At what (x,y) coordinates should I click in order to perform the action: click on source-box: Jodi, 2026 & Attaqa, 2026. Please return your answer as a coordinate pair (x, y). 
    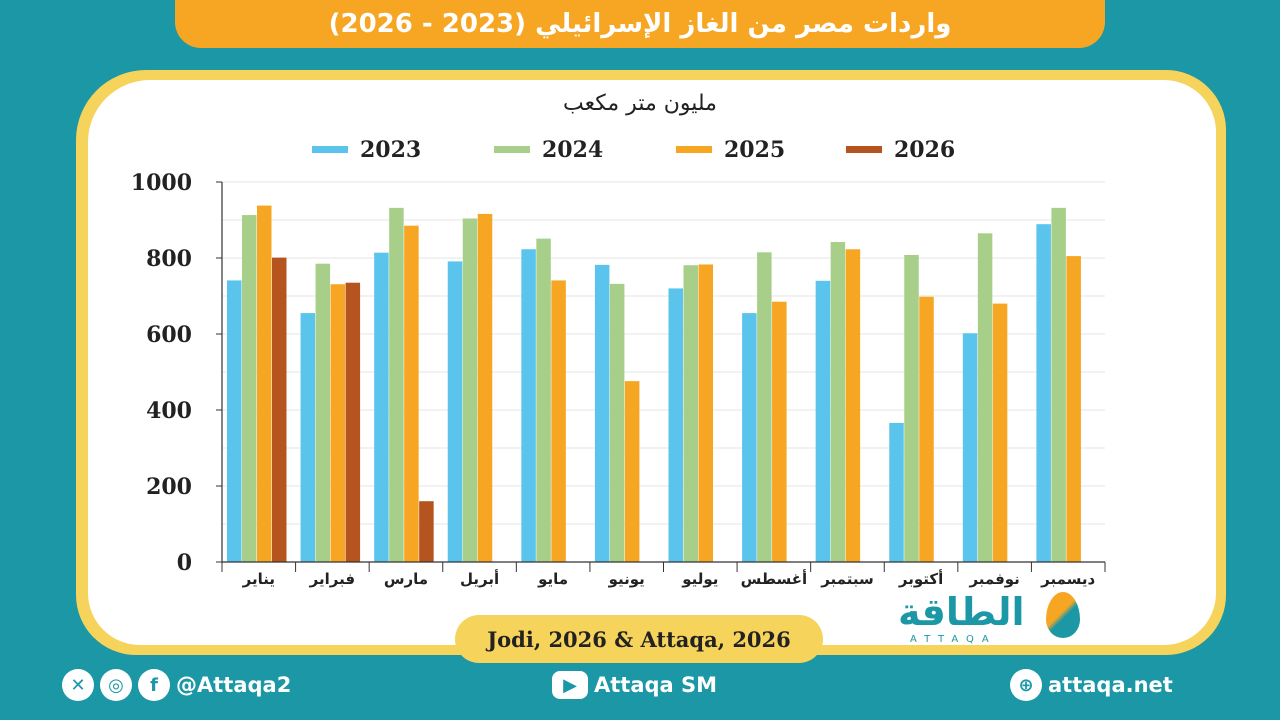
    Looking at the image, I should click on (639, 639).